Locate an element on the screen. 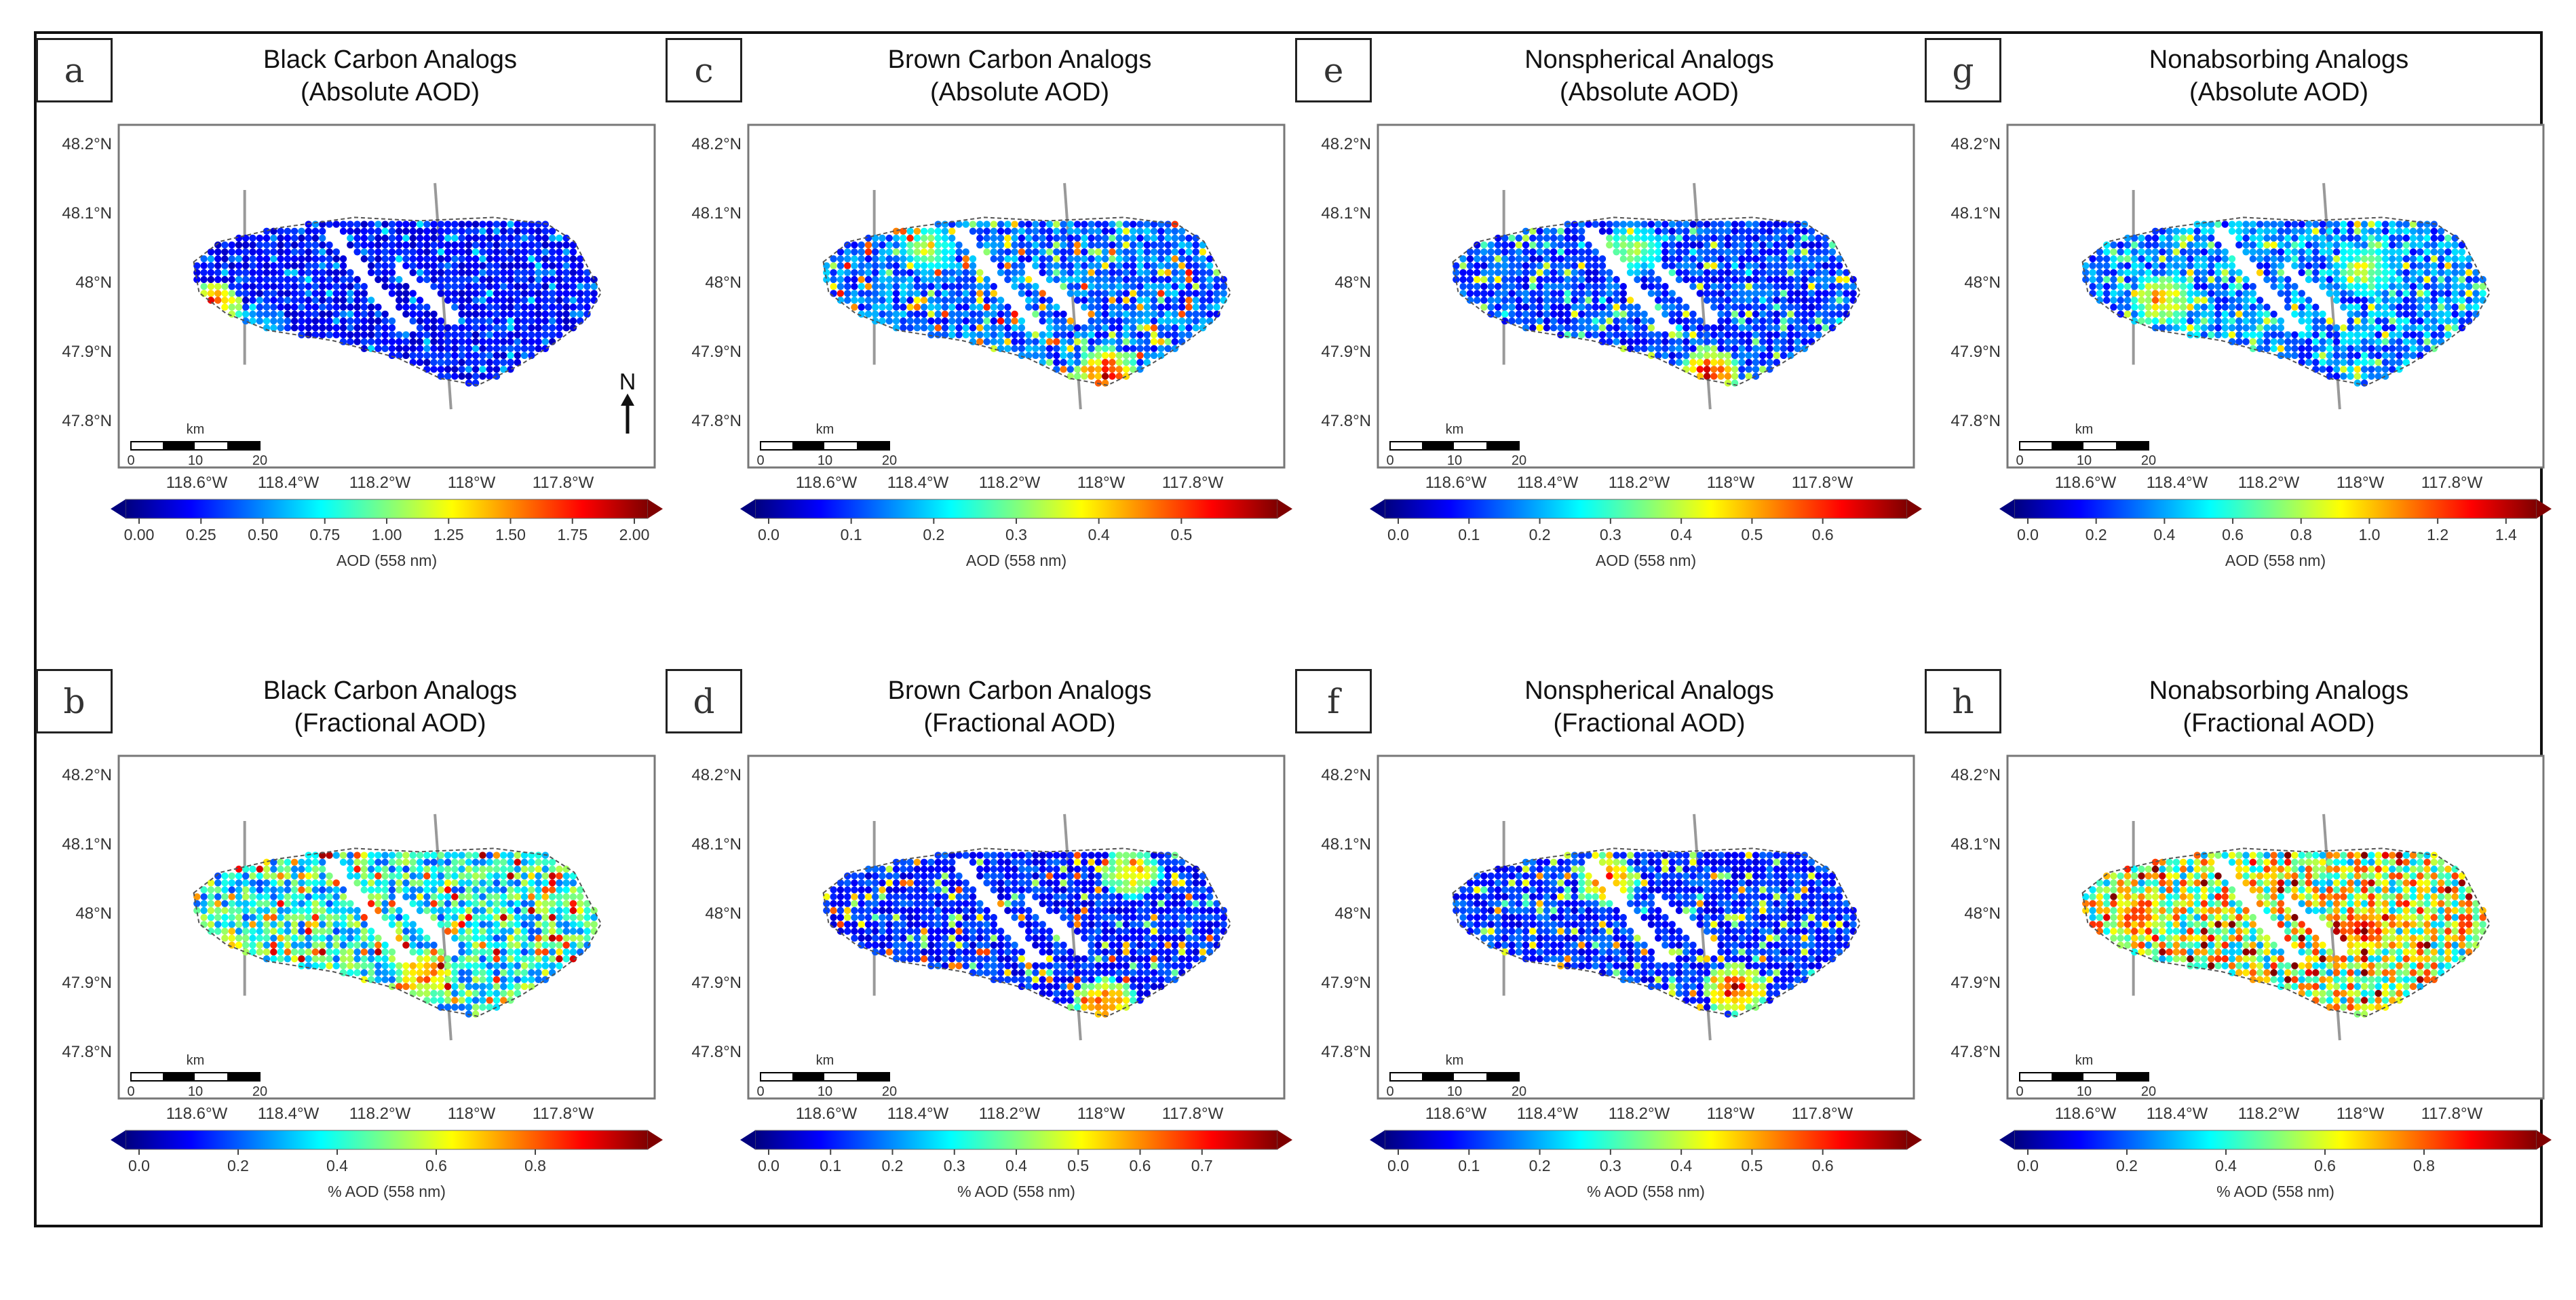  colorbar-label: % AOD (558 nm) is located at coordinates (387, 1191).